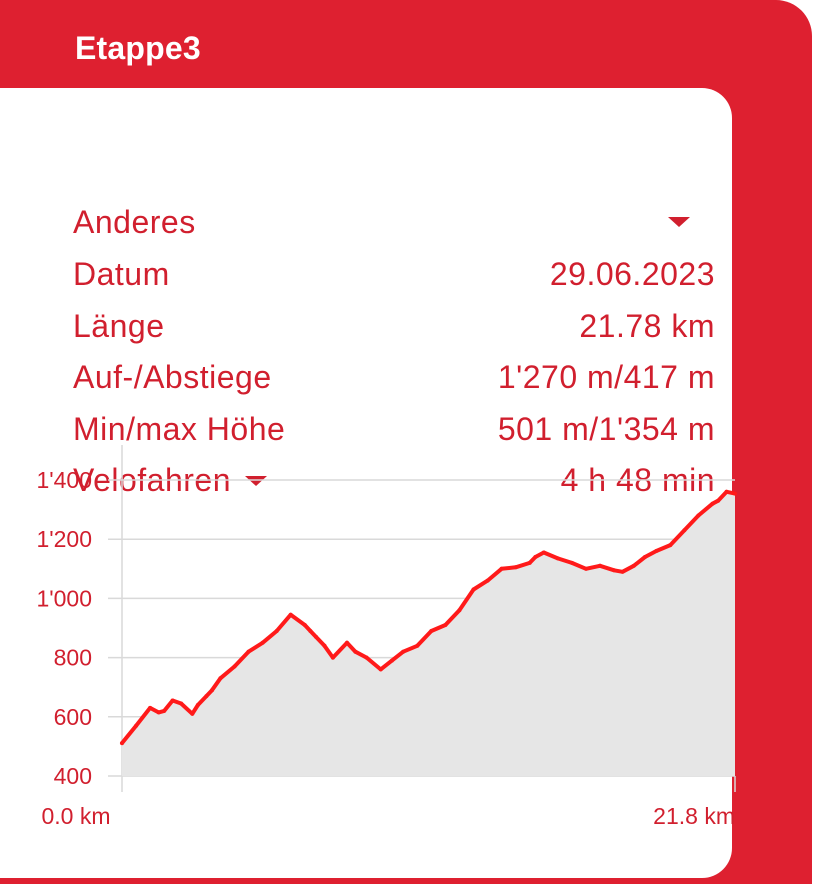 The height and width of the screenshot is (888, 818). I want to click on x-tick-label: 0.0 km, so click(75, 816).